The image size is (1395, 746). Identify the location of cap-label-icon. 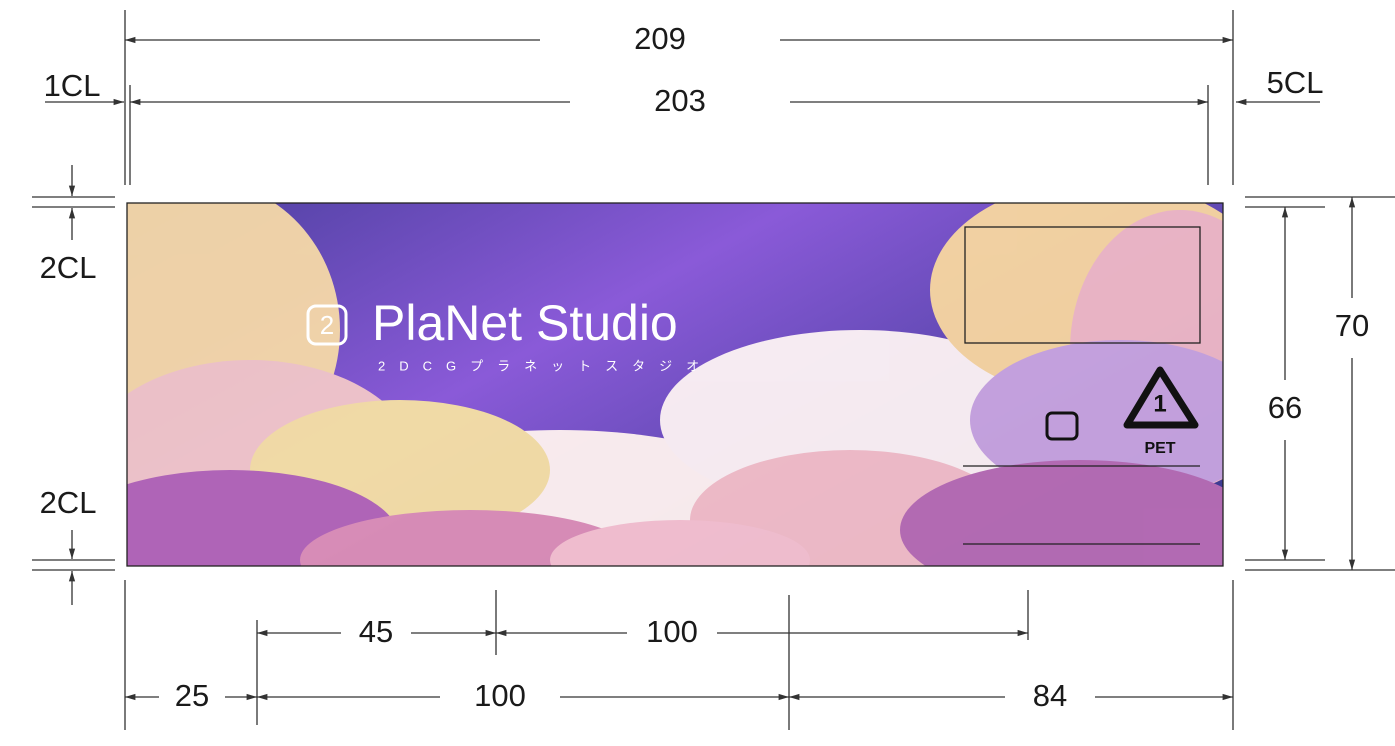
(1062, 426).